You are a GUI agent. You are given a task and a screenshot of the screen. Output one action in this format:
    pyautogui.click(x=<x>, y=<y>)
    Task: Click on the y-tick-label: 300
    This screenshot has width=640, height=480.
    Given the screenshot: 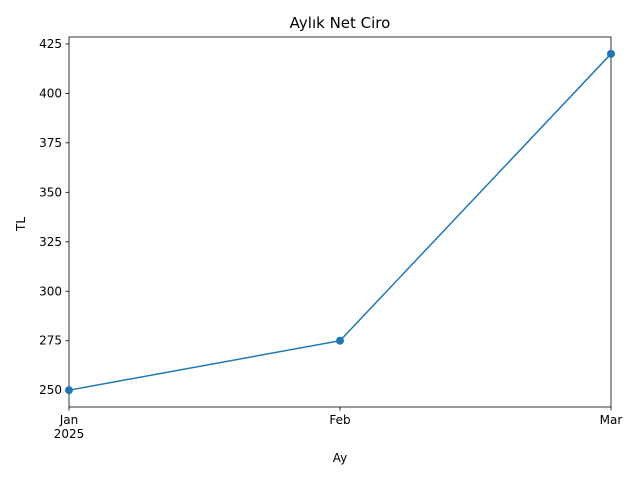 What is the action you would take?
    pyautogui.click(x=50, y=291)
    